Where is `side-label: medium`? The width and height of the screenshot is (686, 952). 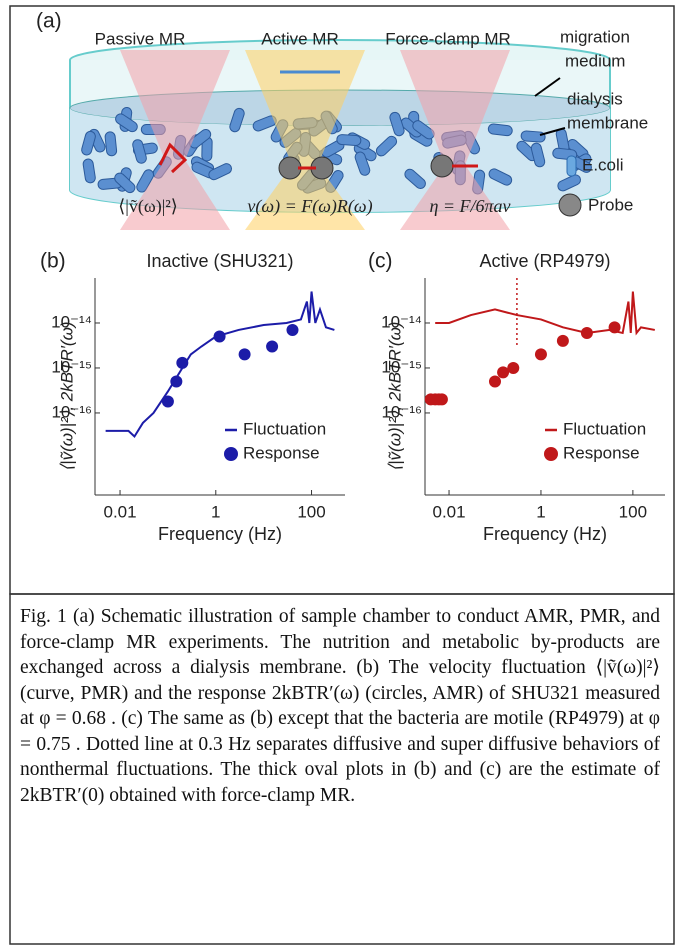 side-label: medium is located at coordinates (595, 60).